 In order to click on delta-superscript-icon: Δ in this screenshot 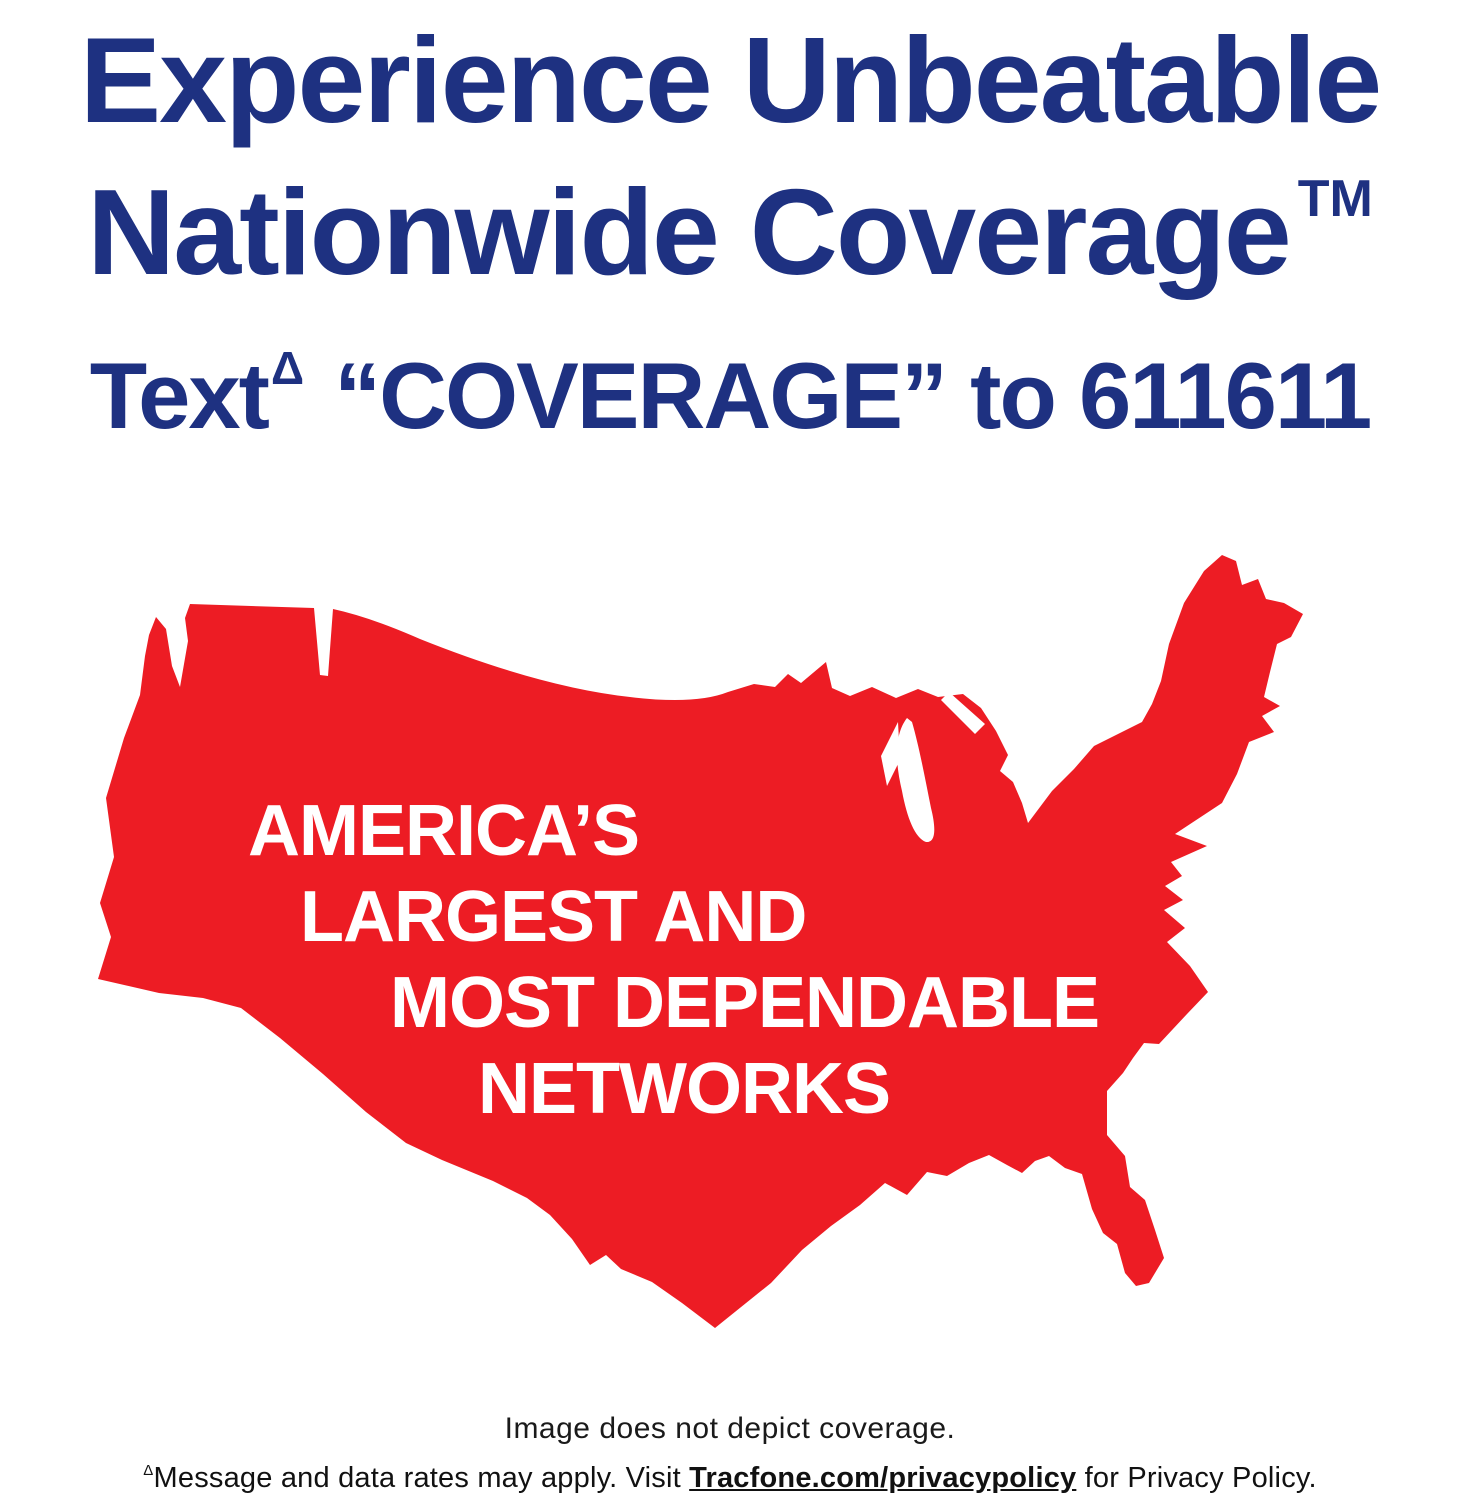, I will do `click(288, 368)`.